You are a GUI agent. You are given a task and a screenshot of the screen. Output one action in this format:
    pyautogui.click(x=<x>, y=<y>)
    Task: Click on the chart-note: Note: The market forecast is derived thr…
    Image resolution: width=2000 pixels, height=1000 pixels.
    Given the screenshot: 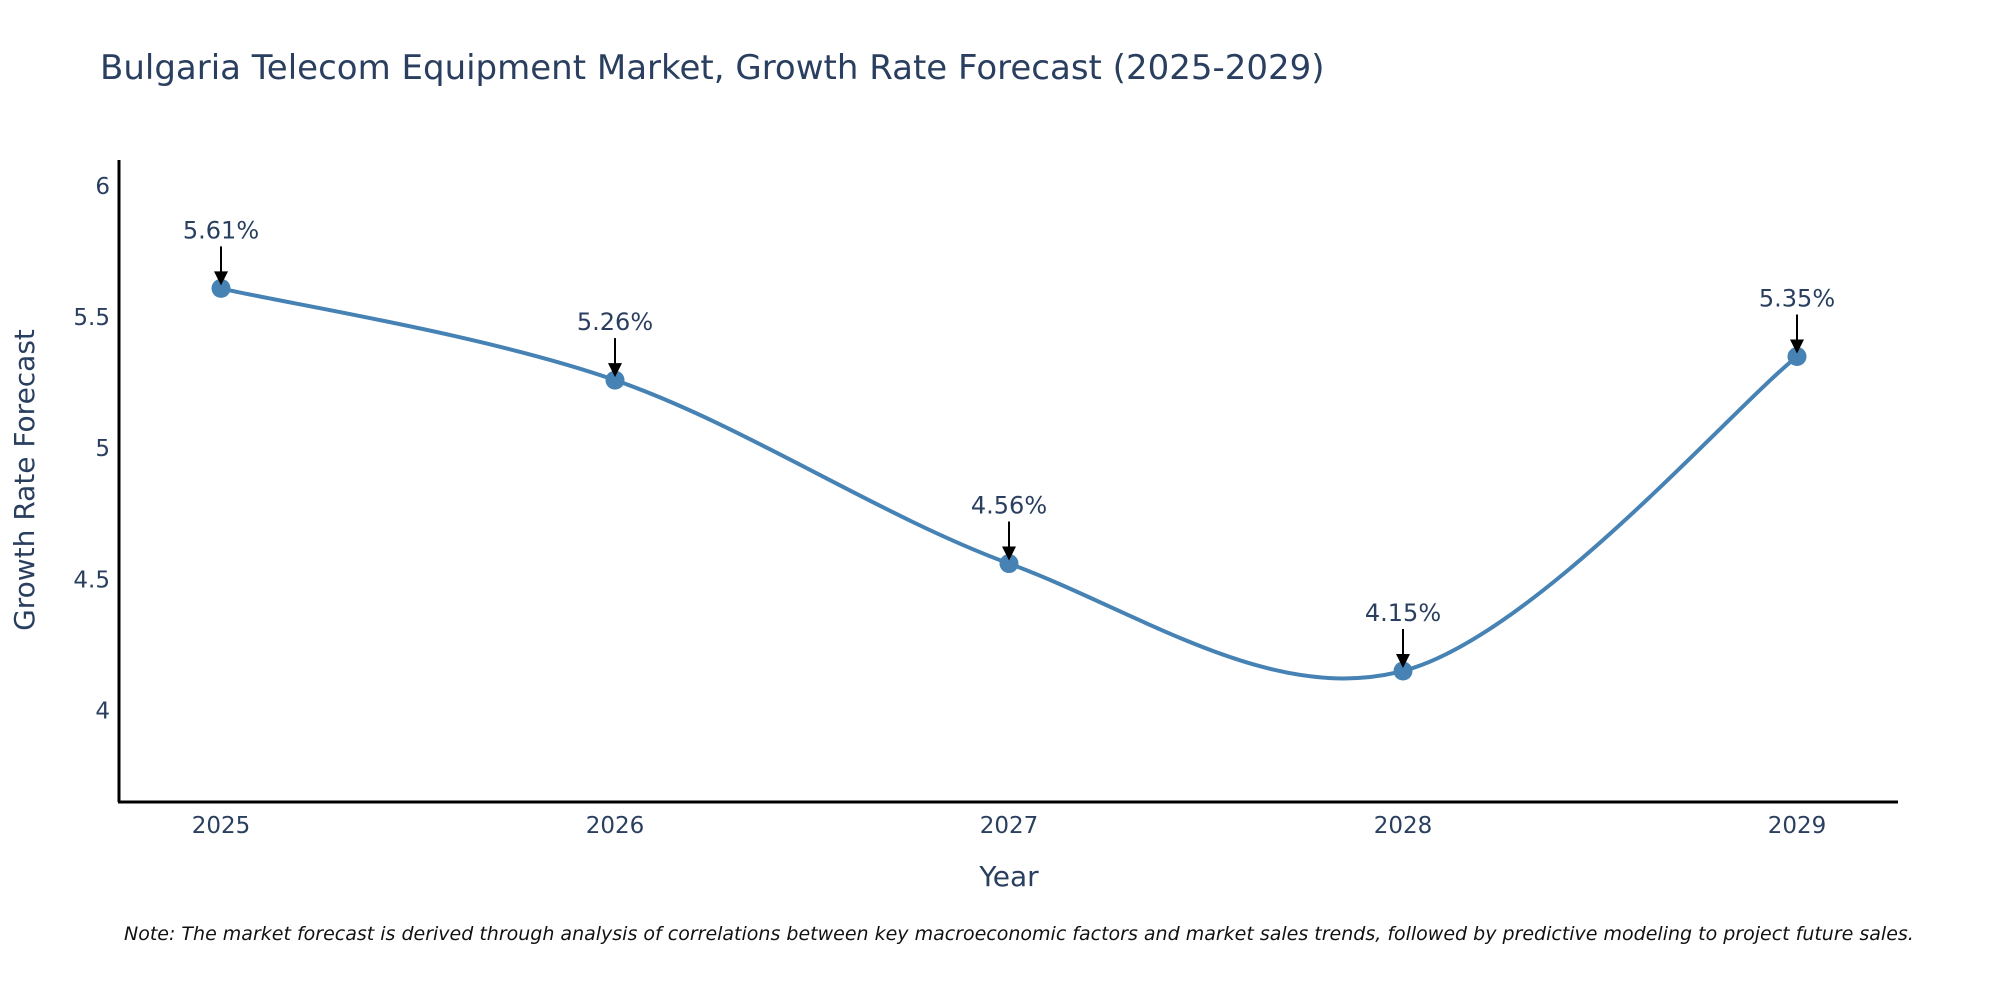 What is the action you would take?
    pyautogui.click(x=1019, y=934)
    